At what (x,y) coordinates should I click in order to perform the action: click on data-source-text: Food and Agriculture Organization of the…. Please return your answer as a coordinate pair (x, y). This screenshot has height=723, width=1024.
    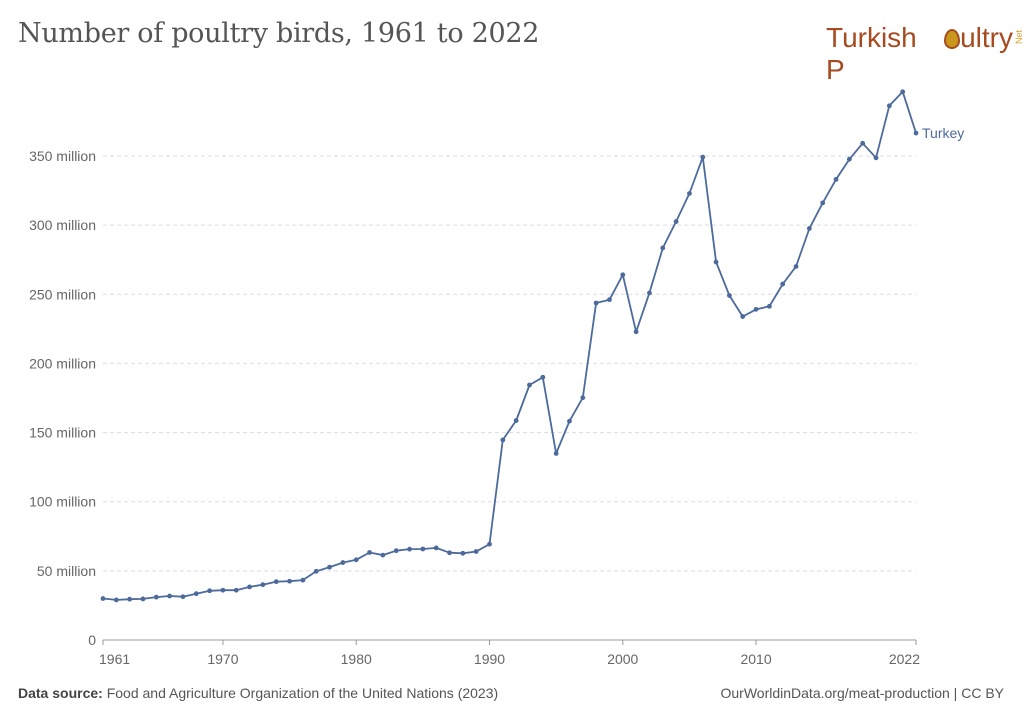
    Looking at the image, I should click on (302, 693).